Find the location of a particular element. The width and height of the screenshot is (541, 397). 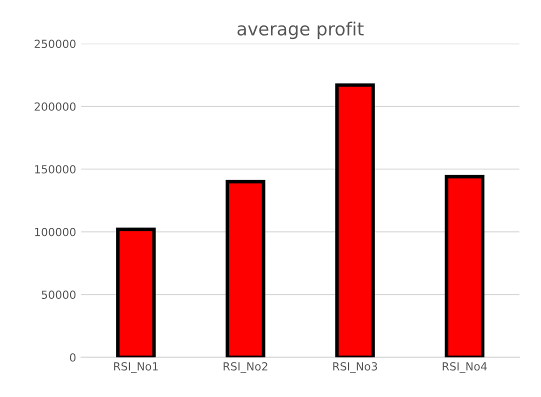

y-tick-label: 200000 is located at coordinates (55, 106).